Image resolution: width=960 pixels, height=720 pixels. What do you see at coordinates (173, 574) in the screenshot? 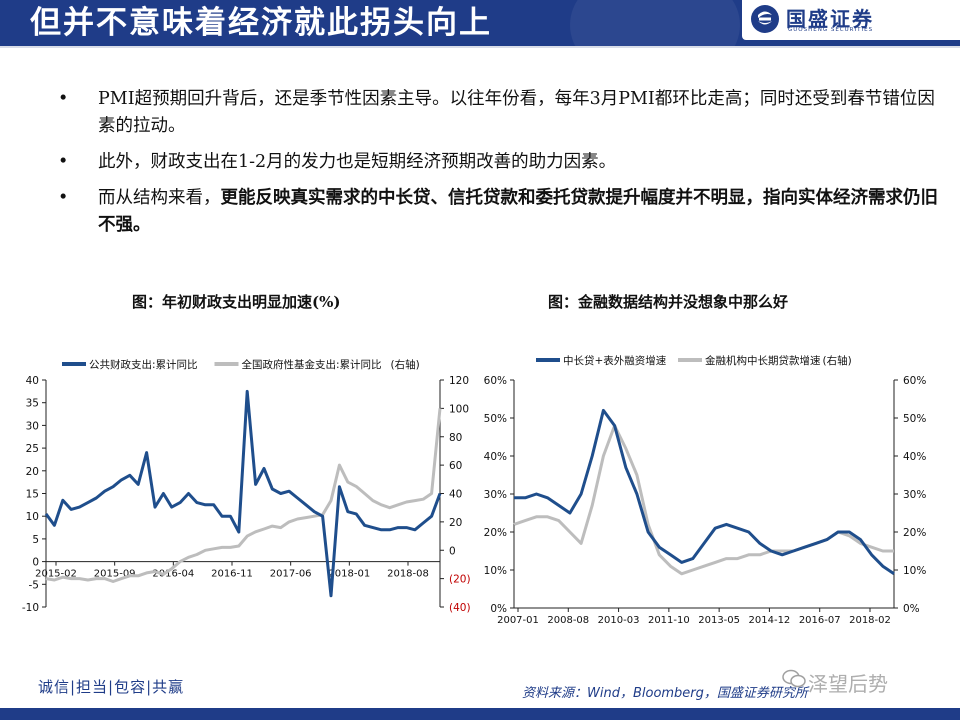
I see `x-tick-label: 2016-04` at bounding box center [173, 574].